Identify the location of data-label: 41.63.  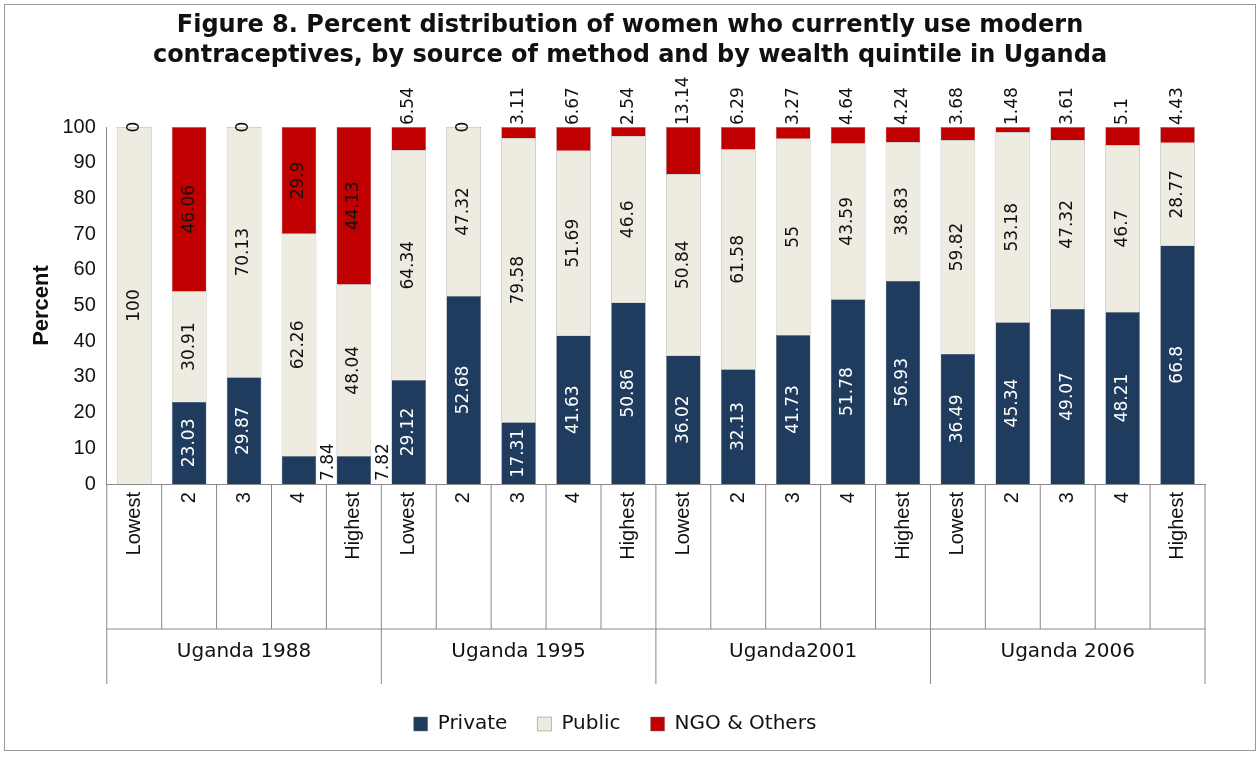
(571, 410).